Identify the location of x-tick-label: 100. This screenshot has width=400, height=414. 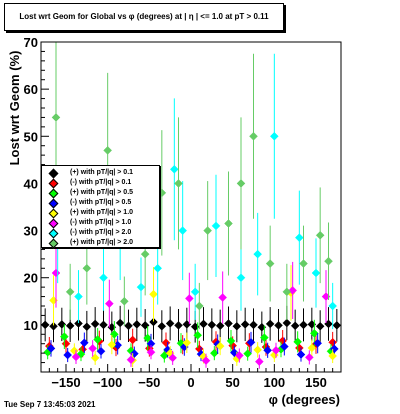
(274, 382).